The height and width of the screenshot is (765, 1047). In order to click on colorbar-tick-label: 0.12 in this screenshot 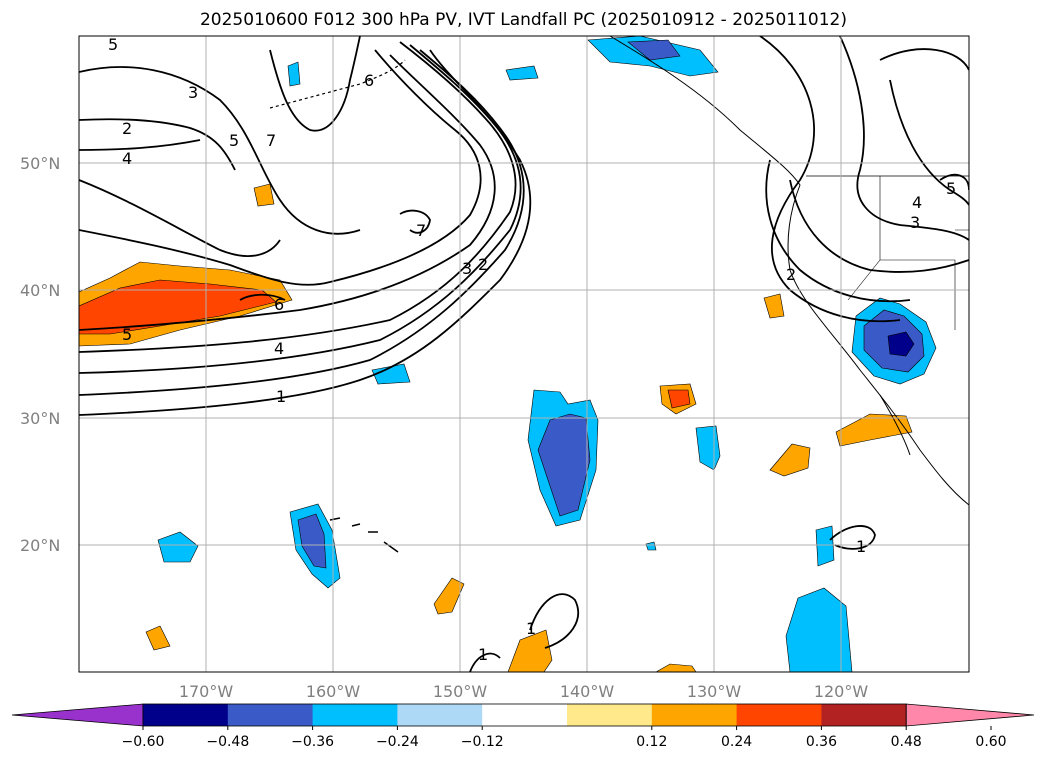, I will do `click(651, 742)`.